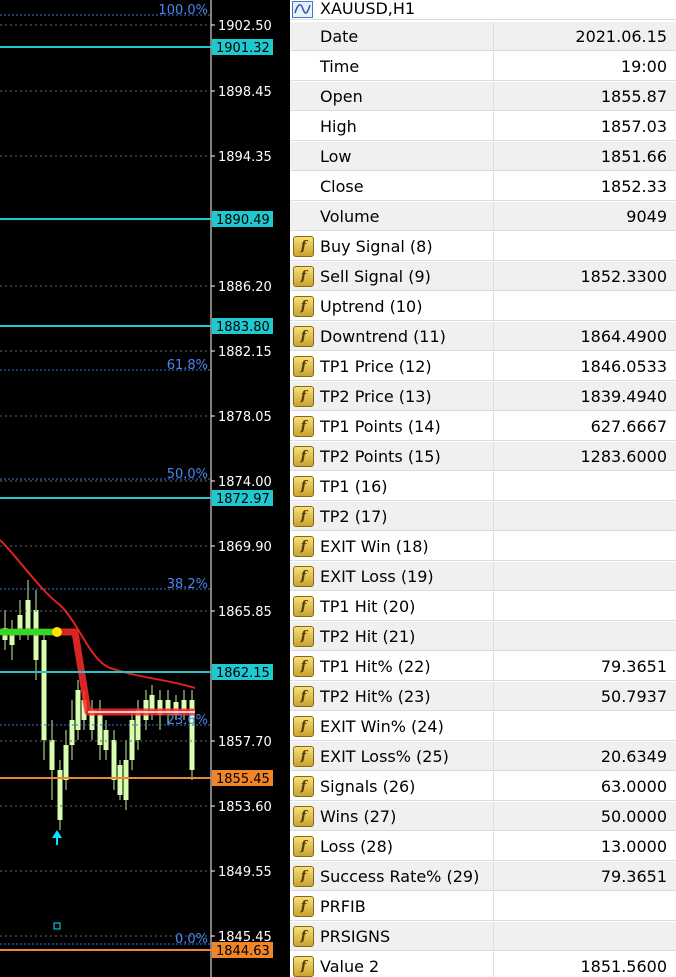  Describe the element at coordinates (245, 742) in the screenshot. I see `price-label: 1857.70` at that location.